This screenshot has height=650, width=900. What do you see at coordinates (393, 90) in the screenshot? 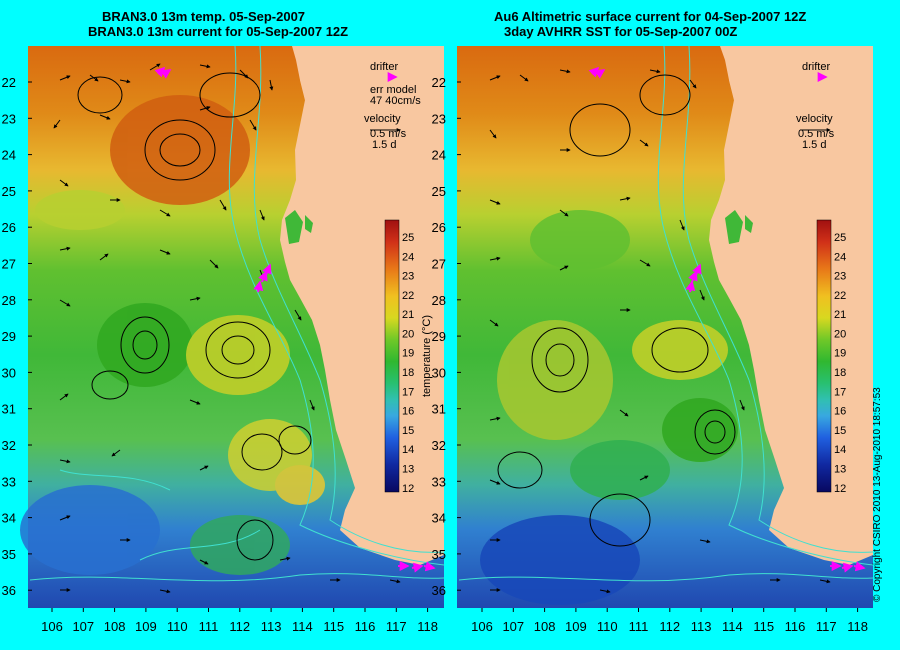
I see `left-legend-err-model: err model` at bounding box center [393, 90].